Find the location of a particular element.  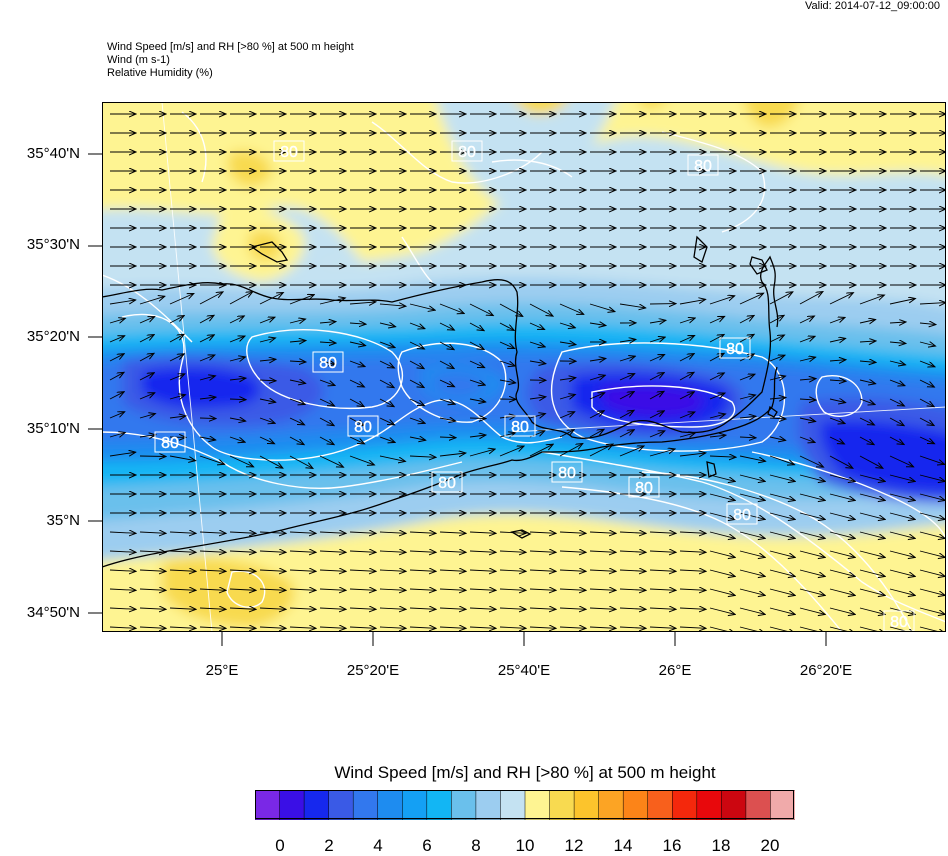

lat-label-35: 35°N is located at coordinates (40, 520).